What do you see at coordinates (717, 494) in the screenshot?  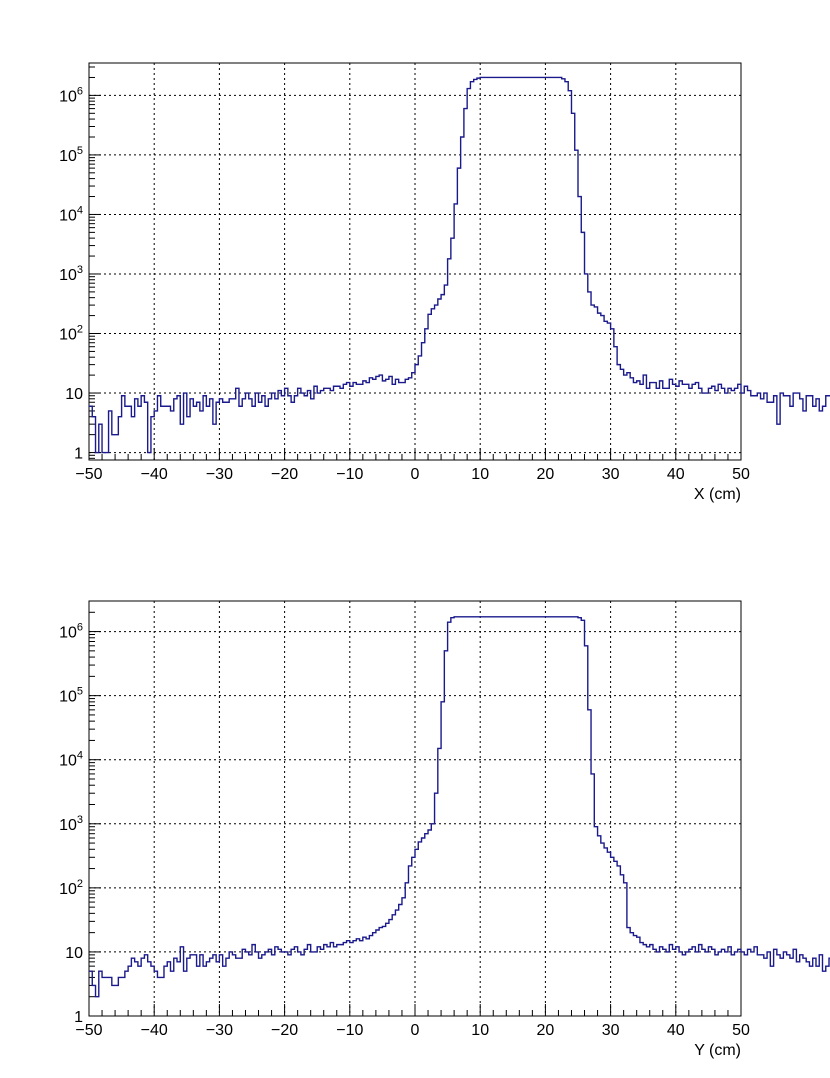 I see `x-axis-title: X (cm)` at bounding box center [717, 494].